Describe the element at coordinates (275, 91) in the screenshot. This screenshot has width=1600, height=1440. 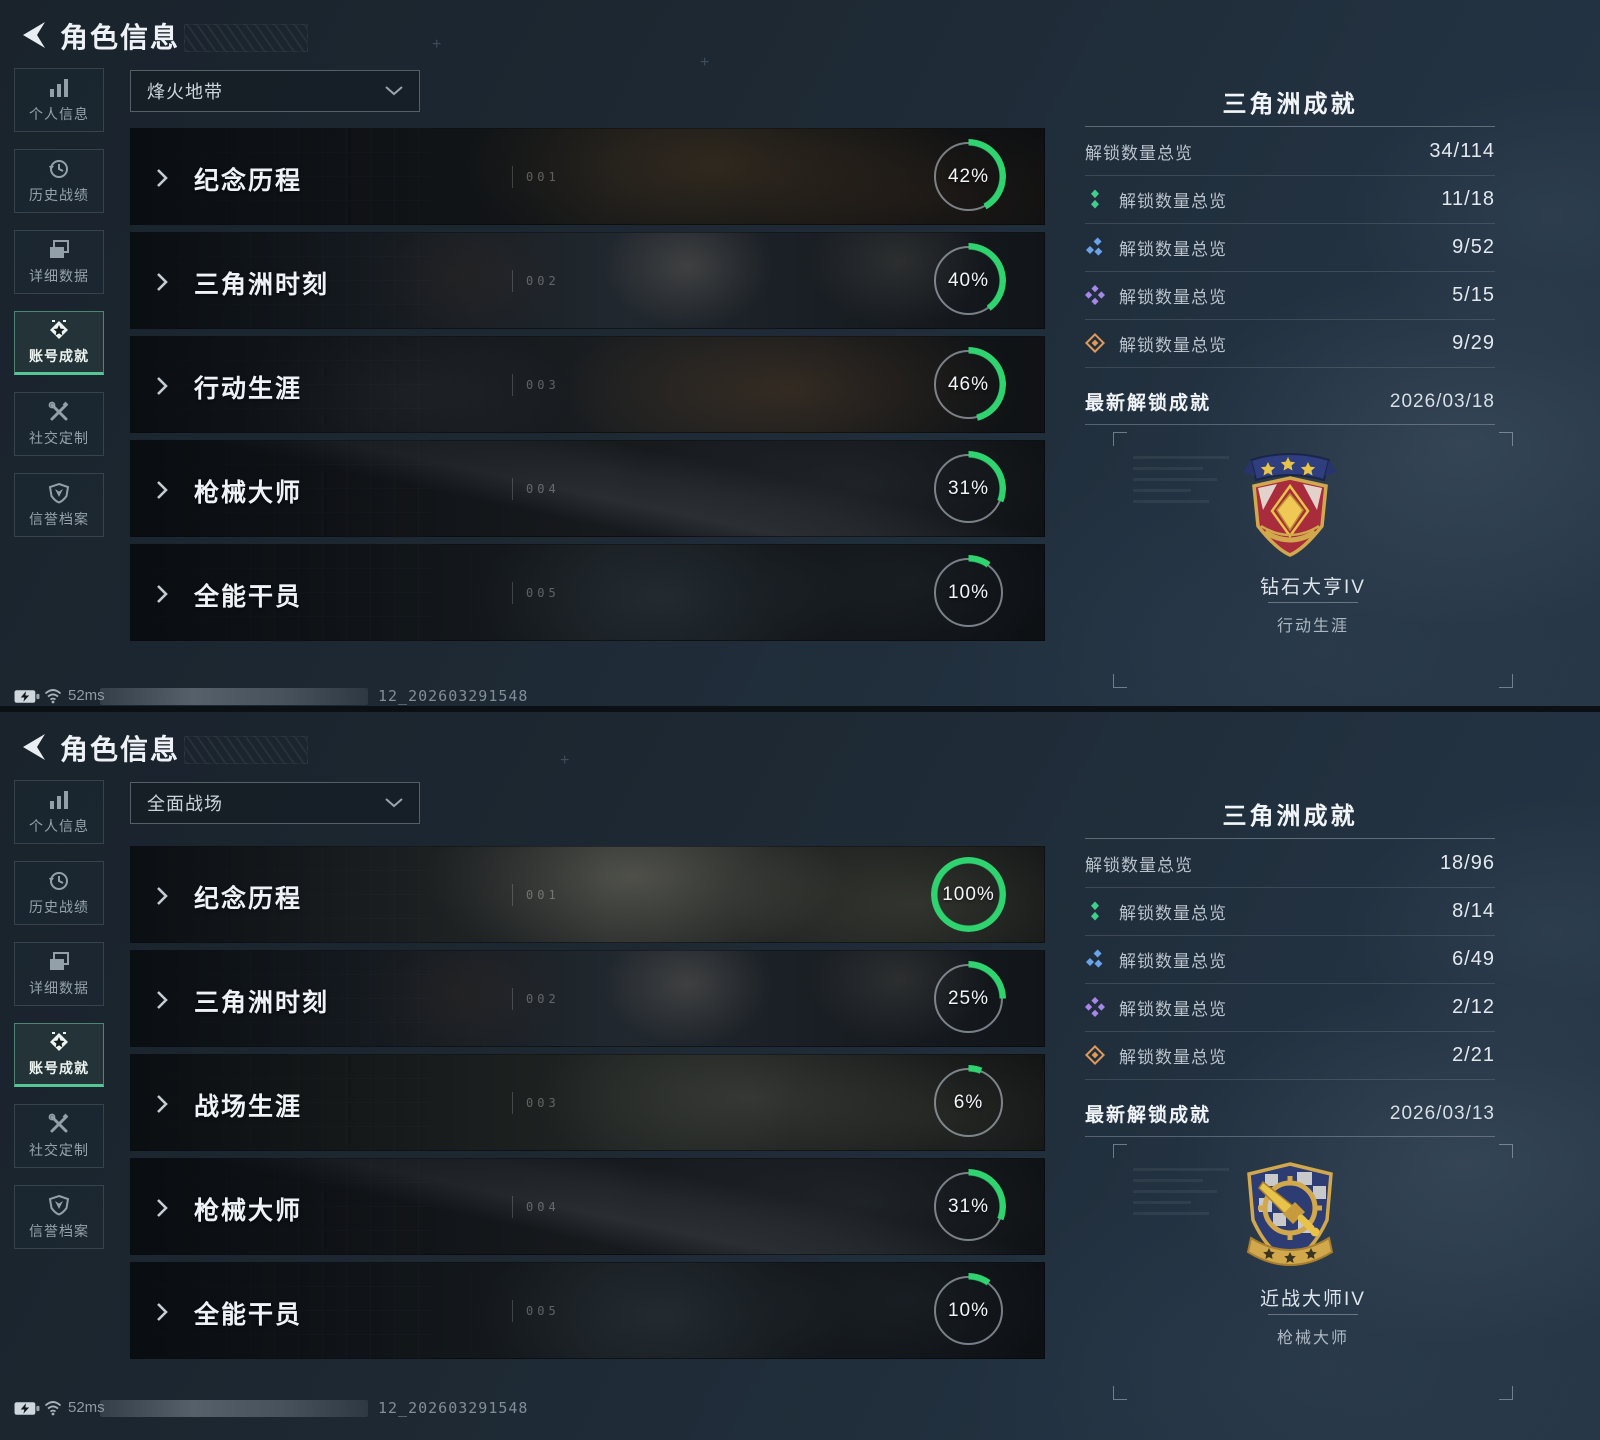
I see `mode-dropdown: 烽火地带` at that location.